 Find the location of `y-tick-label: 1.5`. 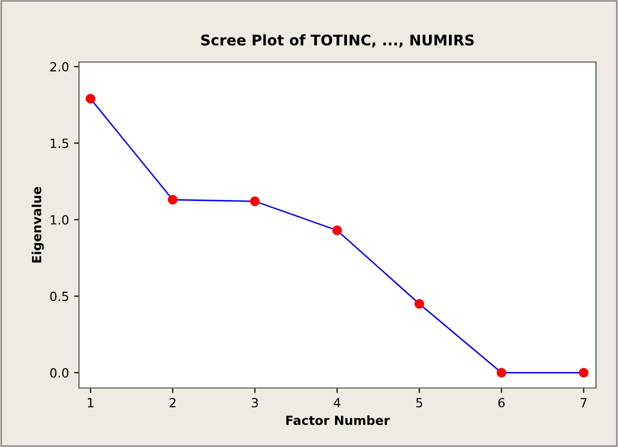

y-tick-label: 1.5 is located at coordinates (59, 143).